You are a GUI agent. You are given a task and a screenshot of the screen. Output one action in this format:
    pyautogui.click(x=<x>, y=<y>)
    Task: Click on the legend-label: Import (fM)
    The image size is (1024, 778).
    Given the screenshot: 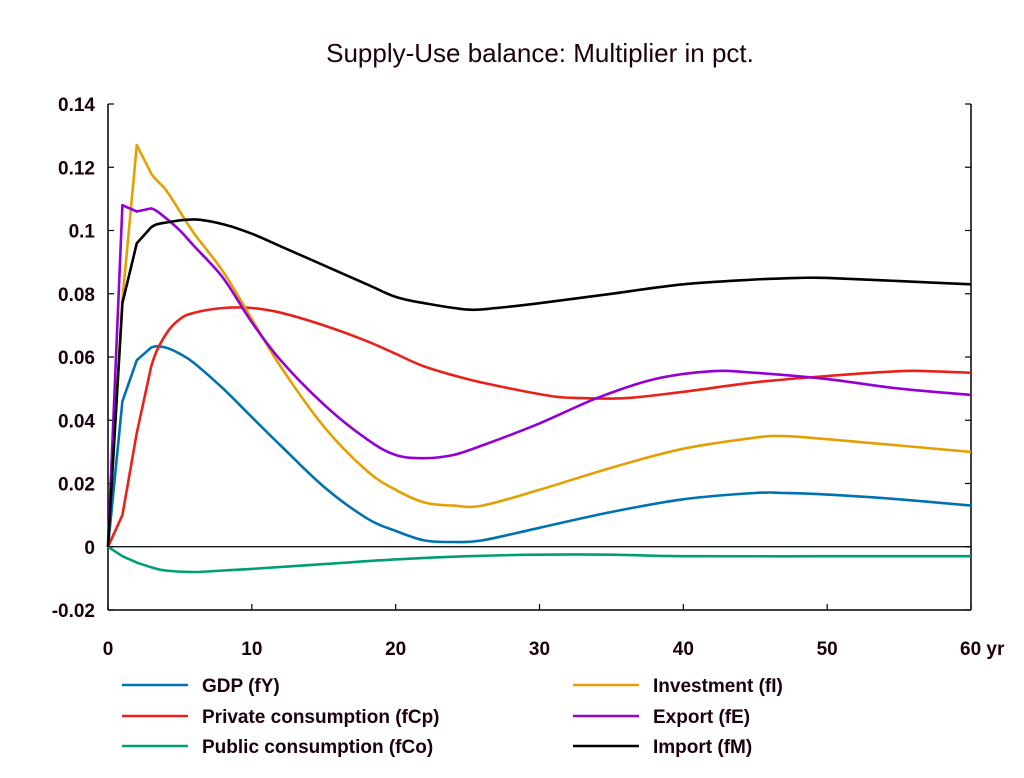 What is the action you would take?
    pyautogui.click(x=702, y=747)
    